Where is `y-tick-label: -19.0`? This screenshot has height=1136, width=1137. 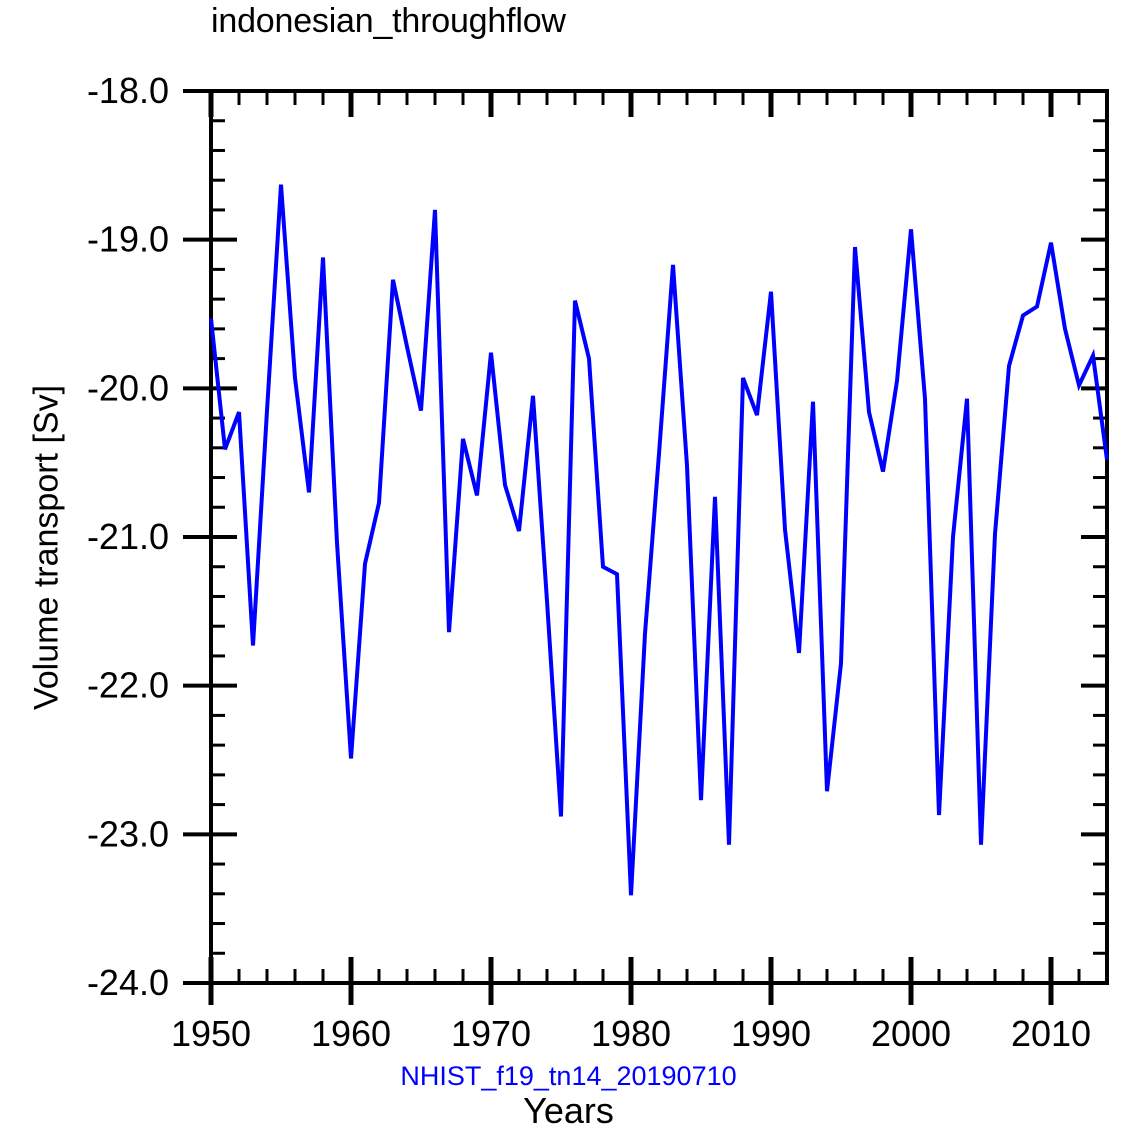 y-tick-label: -19.0 is located at coordinates (128, 239).